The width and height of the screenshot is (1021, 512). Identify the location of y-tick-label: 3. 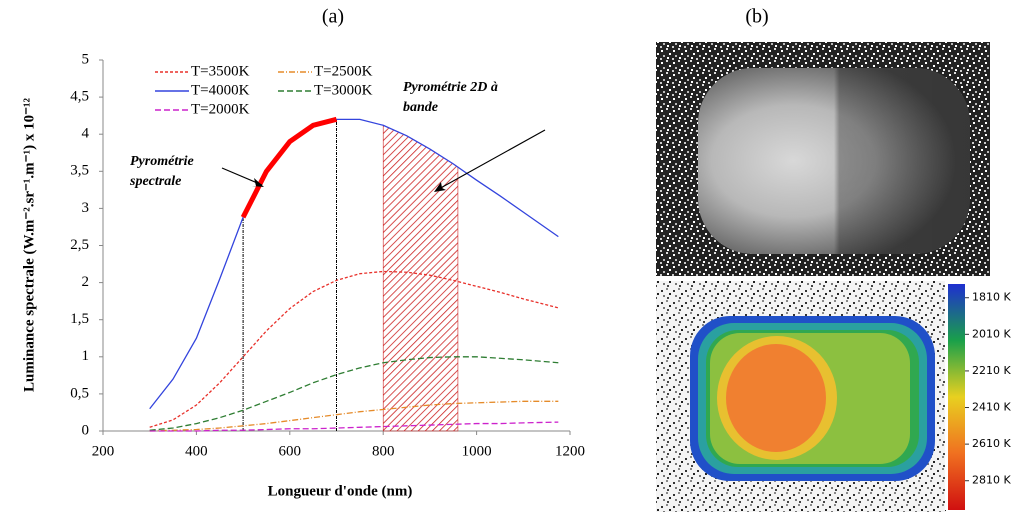
(86, 208).